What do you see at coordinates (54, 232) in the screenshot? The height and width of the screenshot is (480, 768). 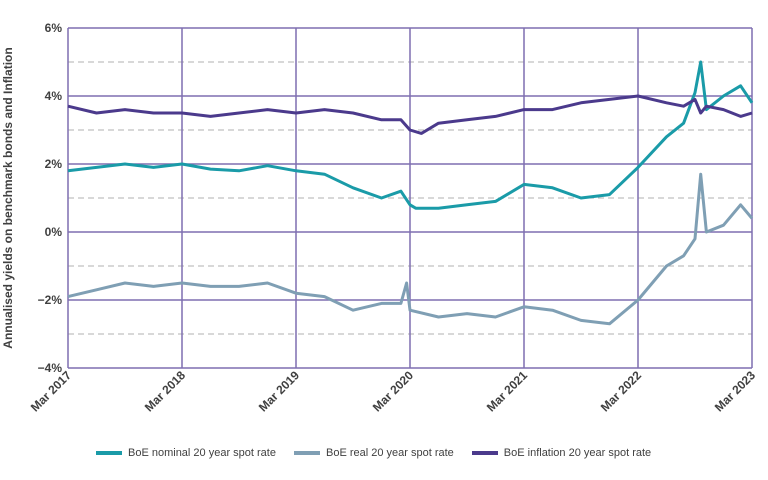 I see `y-tick-label: 0%` at bounding box center [54, 232].